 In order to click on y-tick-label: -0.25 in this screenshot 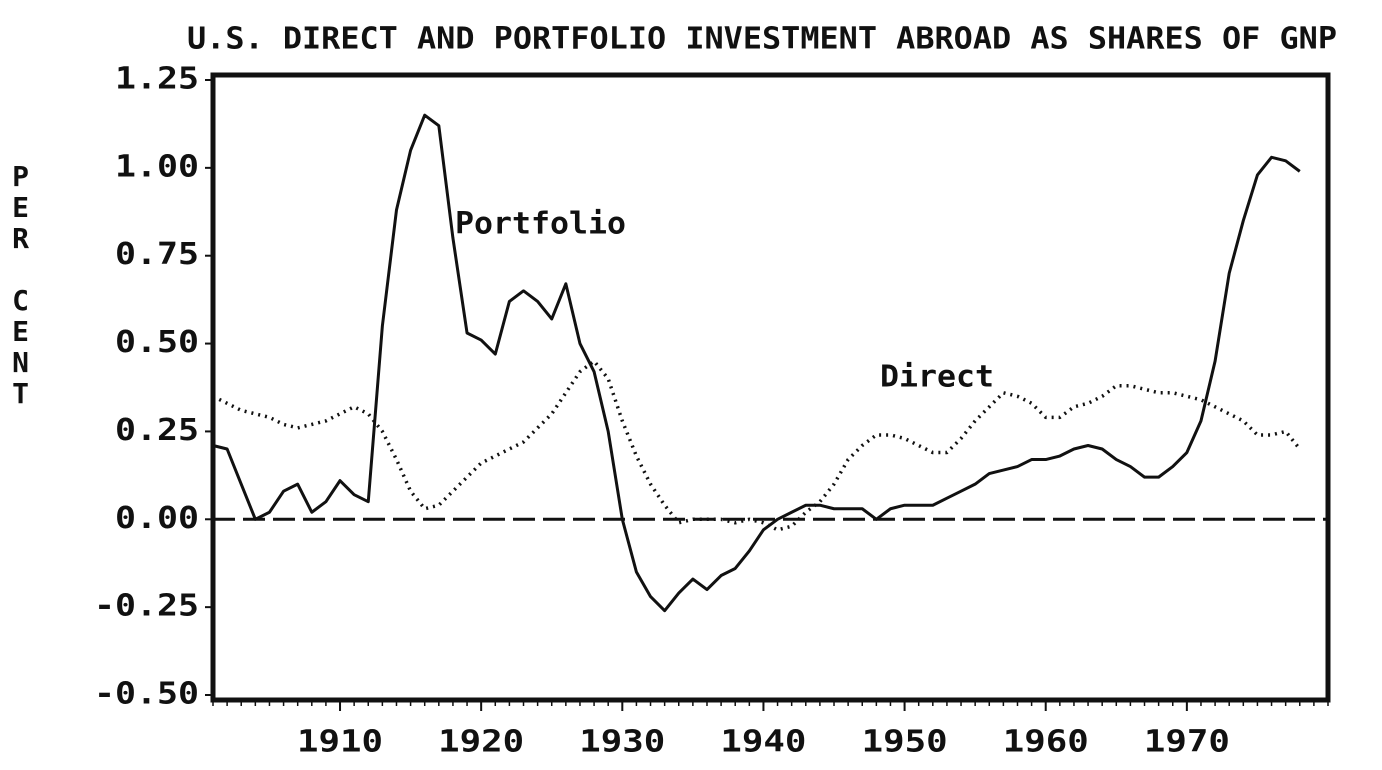, I will do `click(146, 606)`.